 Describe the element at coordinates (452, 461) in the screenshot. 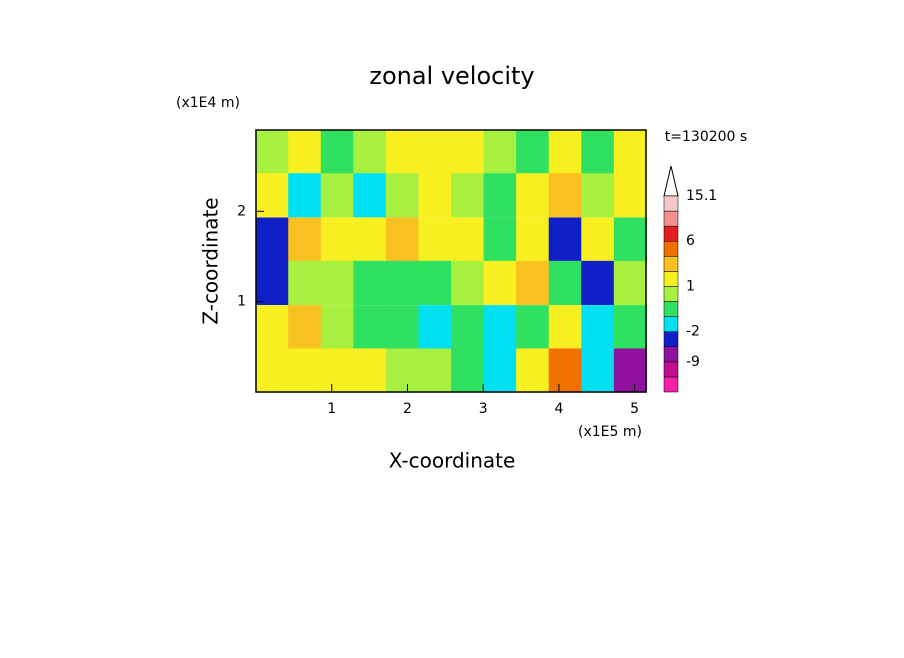

I see `x-axis-label: X-coordinate` at that location.